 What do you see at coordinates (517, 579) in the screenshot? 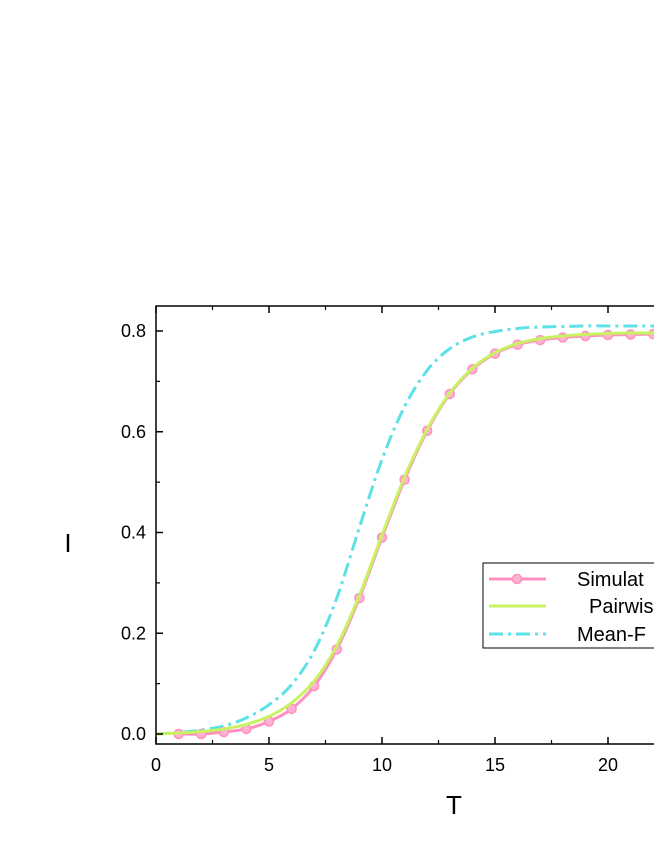
I see `legend-marker` at bounding box center [517, 579].